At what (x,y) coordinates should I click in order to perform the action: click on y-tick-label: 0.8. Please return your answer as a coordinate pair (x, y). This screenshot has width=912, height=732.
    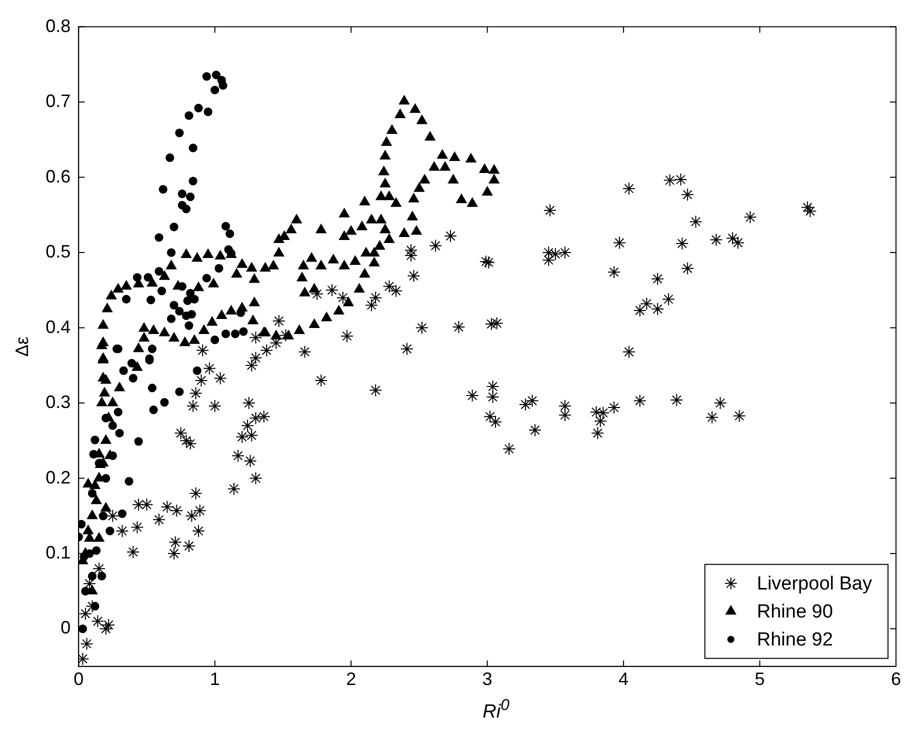
    Looking at the image, I should click on (58, 26).